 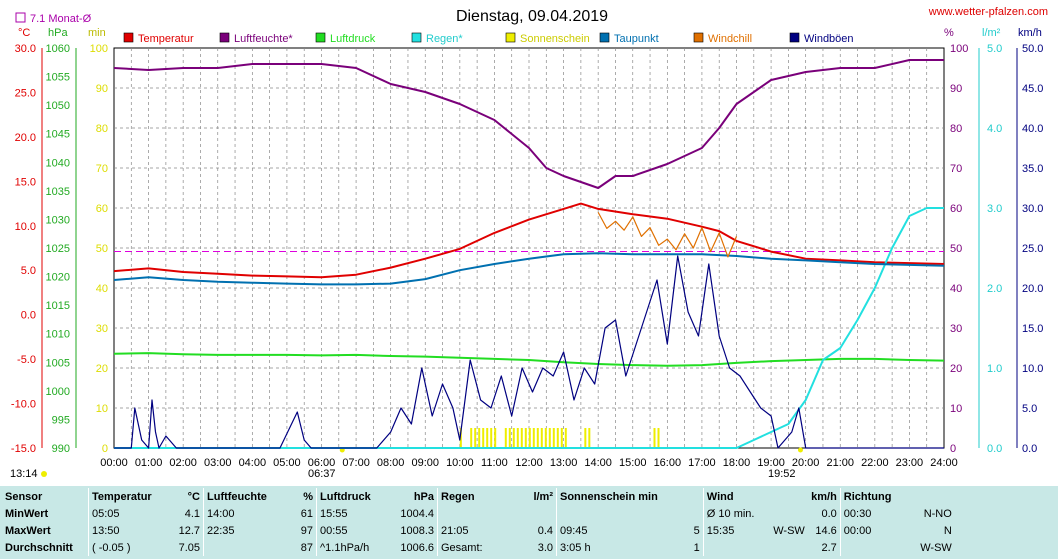 I want to click on tick-pressure: 1030, so click(x=58, y=220).